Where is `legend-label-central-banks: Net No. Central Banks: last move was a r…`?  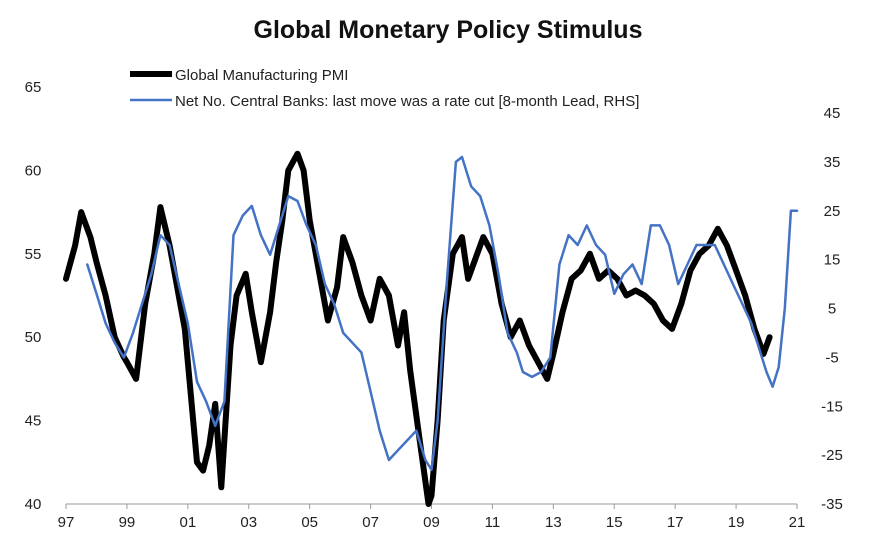 legend-label-central-banks: Net No. Central Banks: last move was a r… is located at coordinates (407, 101).